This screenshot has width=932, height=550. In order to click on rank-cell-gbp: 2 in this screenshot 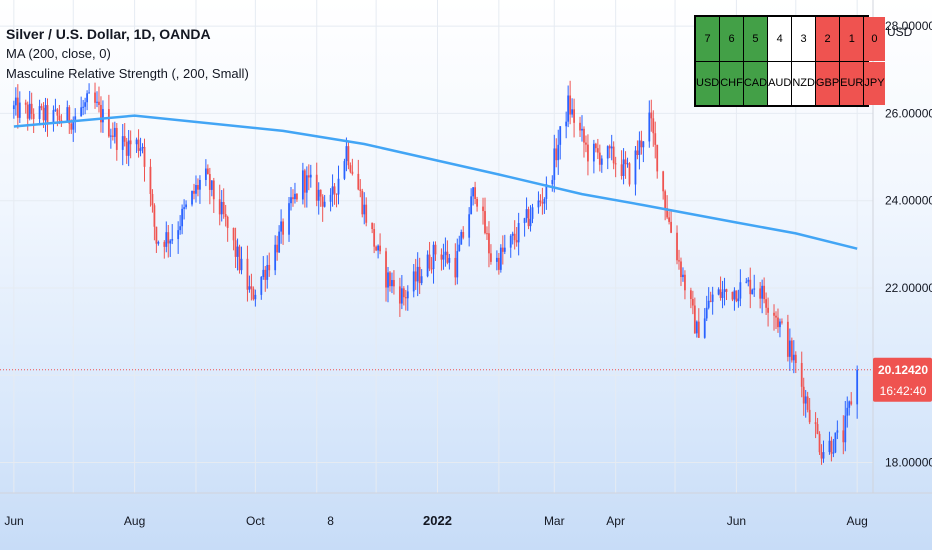, I will do `click(827, 39)`.